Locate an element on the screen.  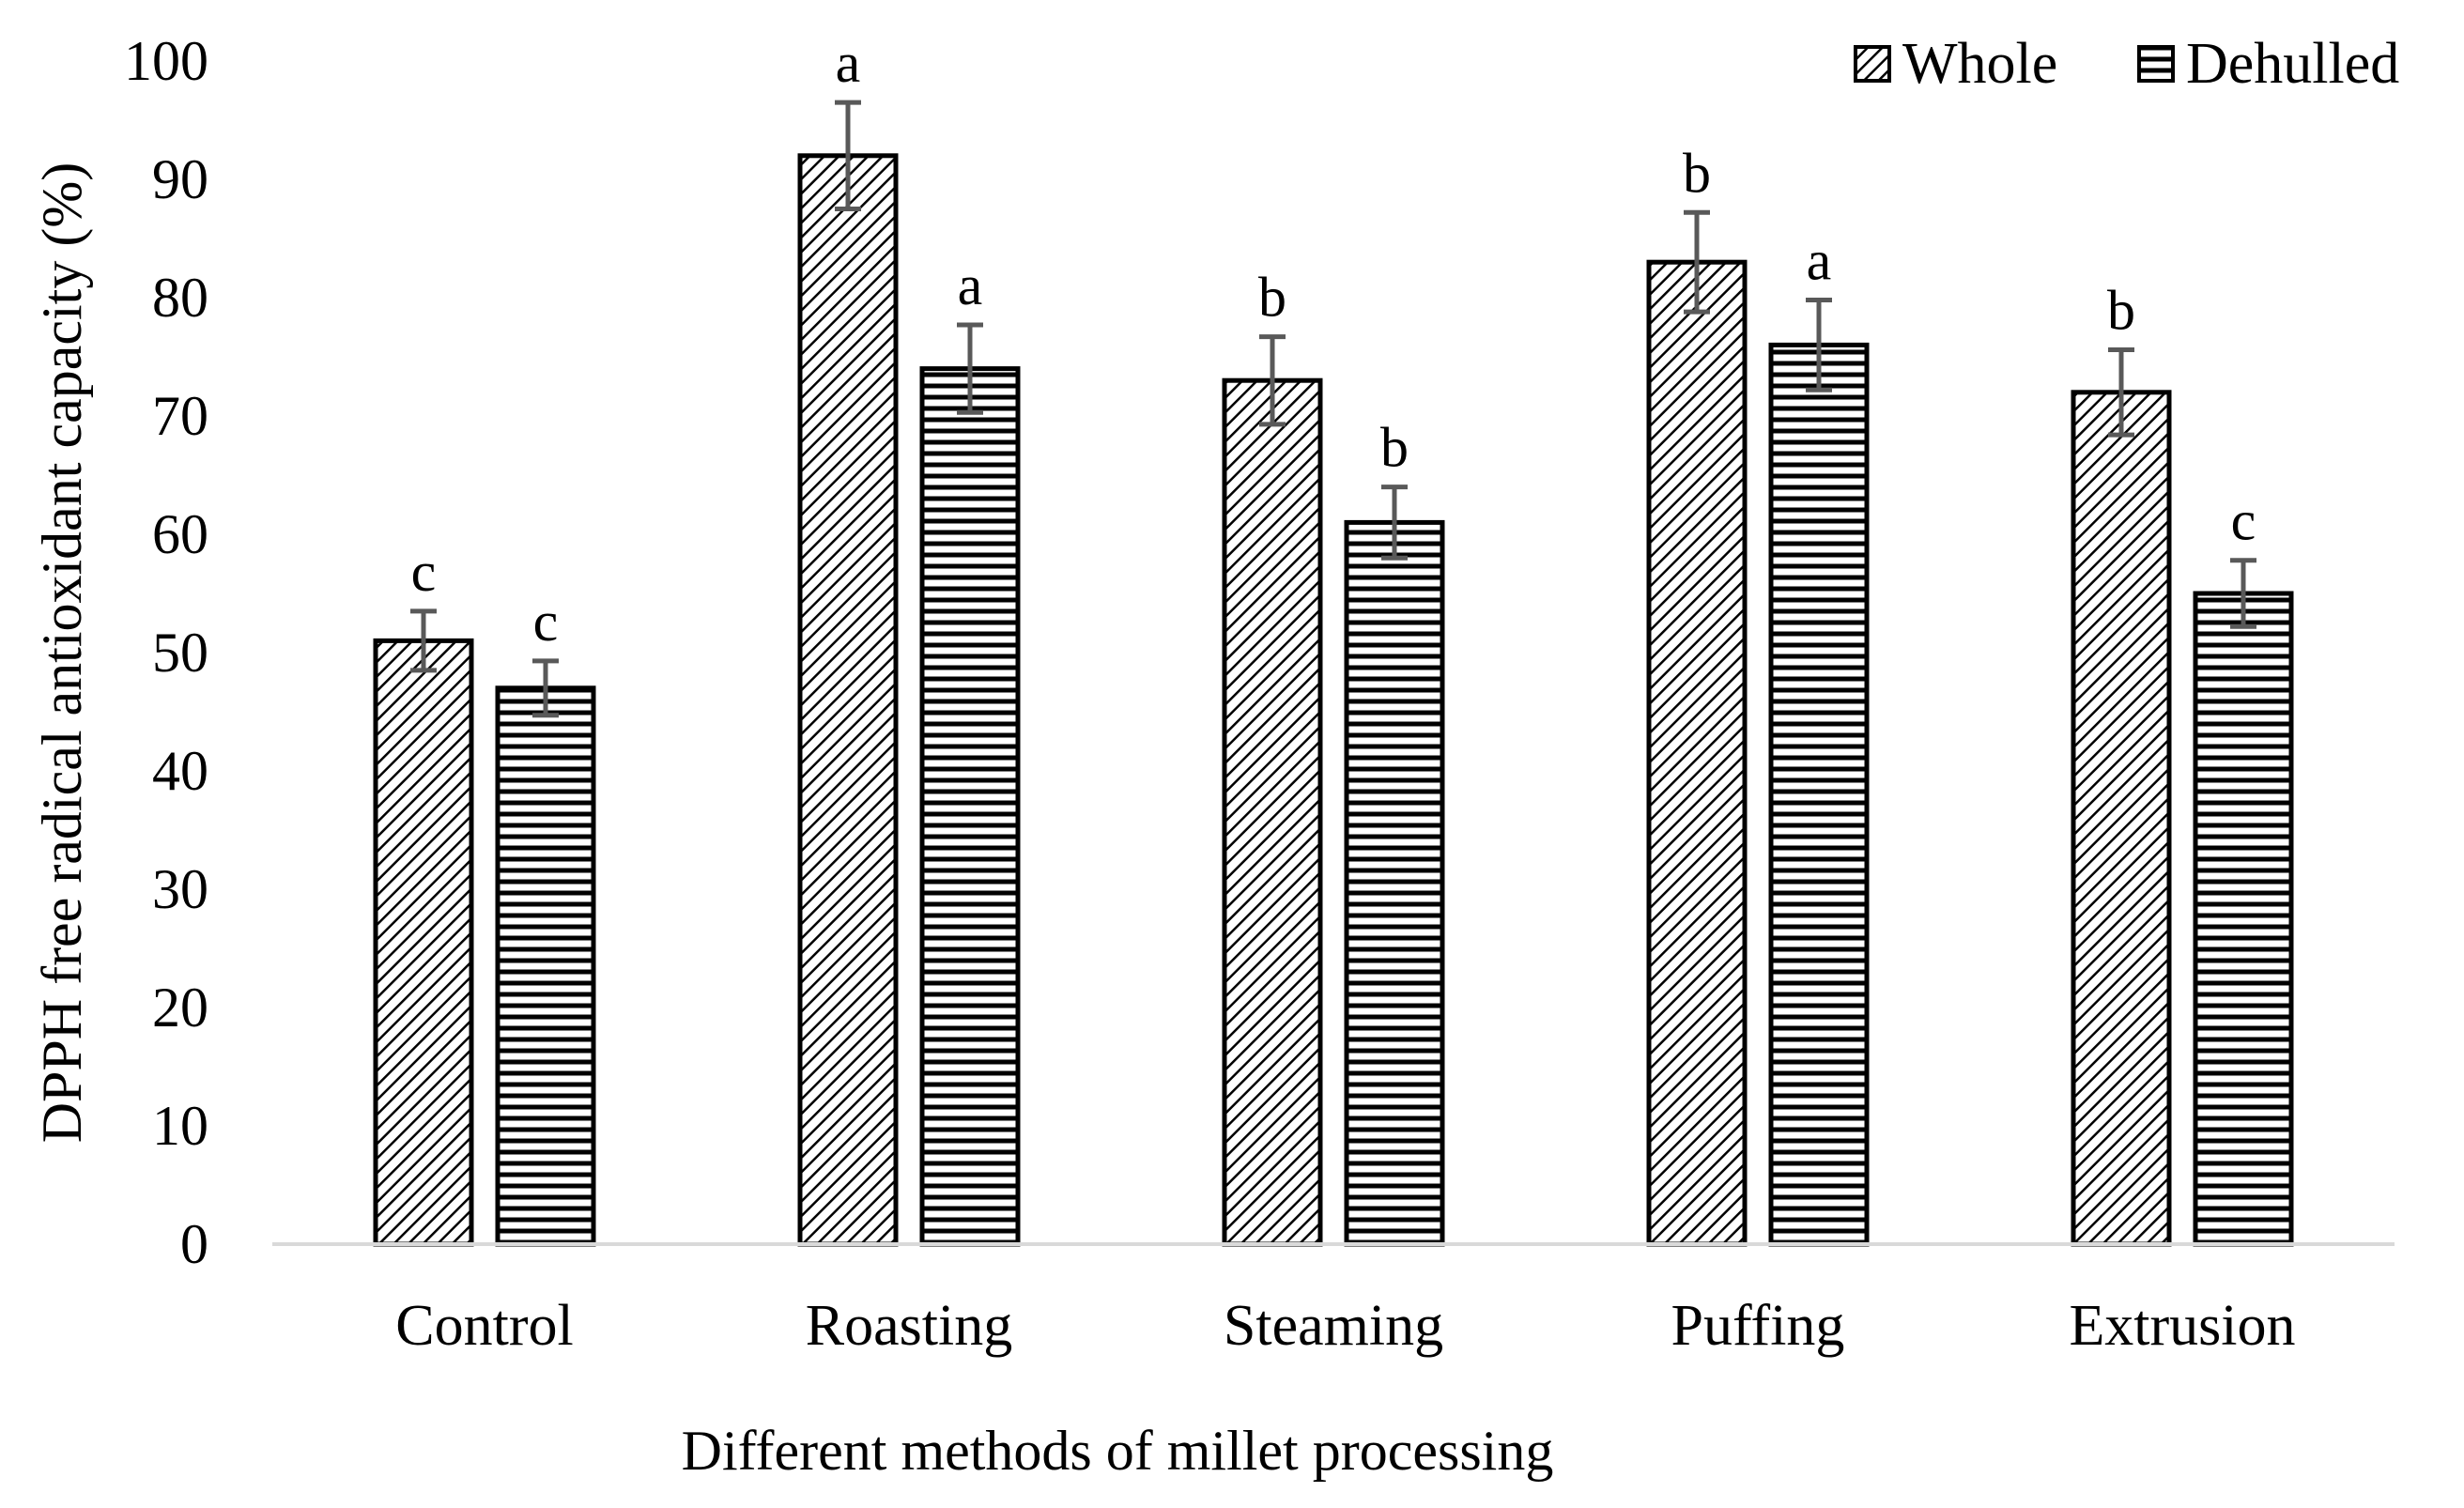
error-bar-whole-extrusion is located at coordinates (2121, 392).